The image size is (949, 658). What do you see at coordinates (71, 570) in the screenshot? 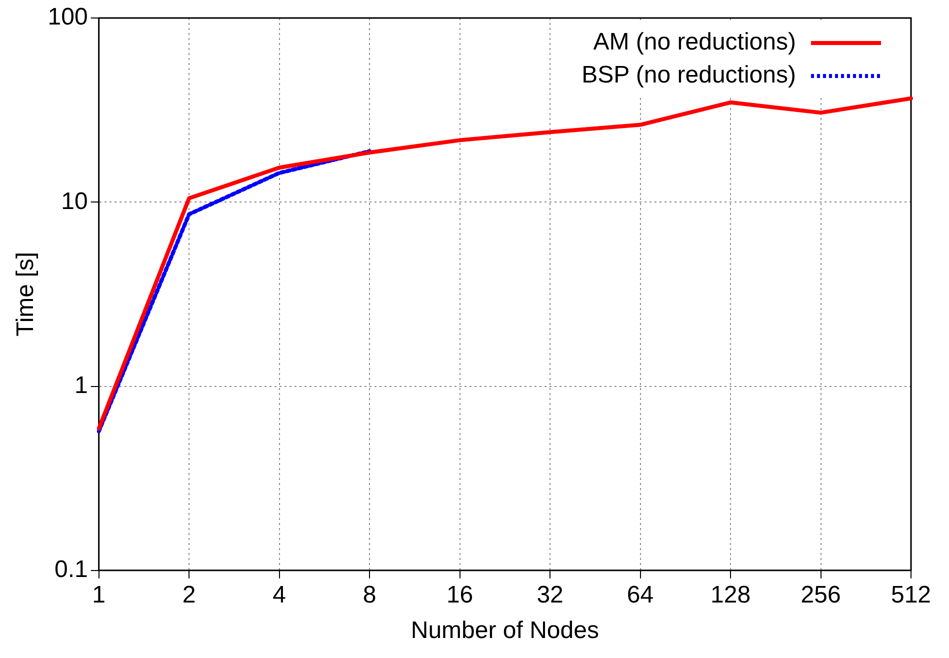
I see `y-tick-label: 0.1` at bounding box center [71, 570].